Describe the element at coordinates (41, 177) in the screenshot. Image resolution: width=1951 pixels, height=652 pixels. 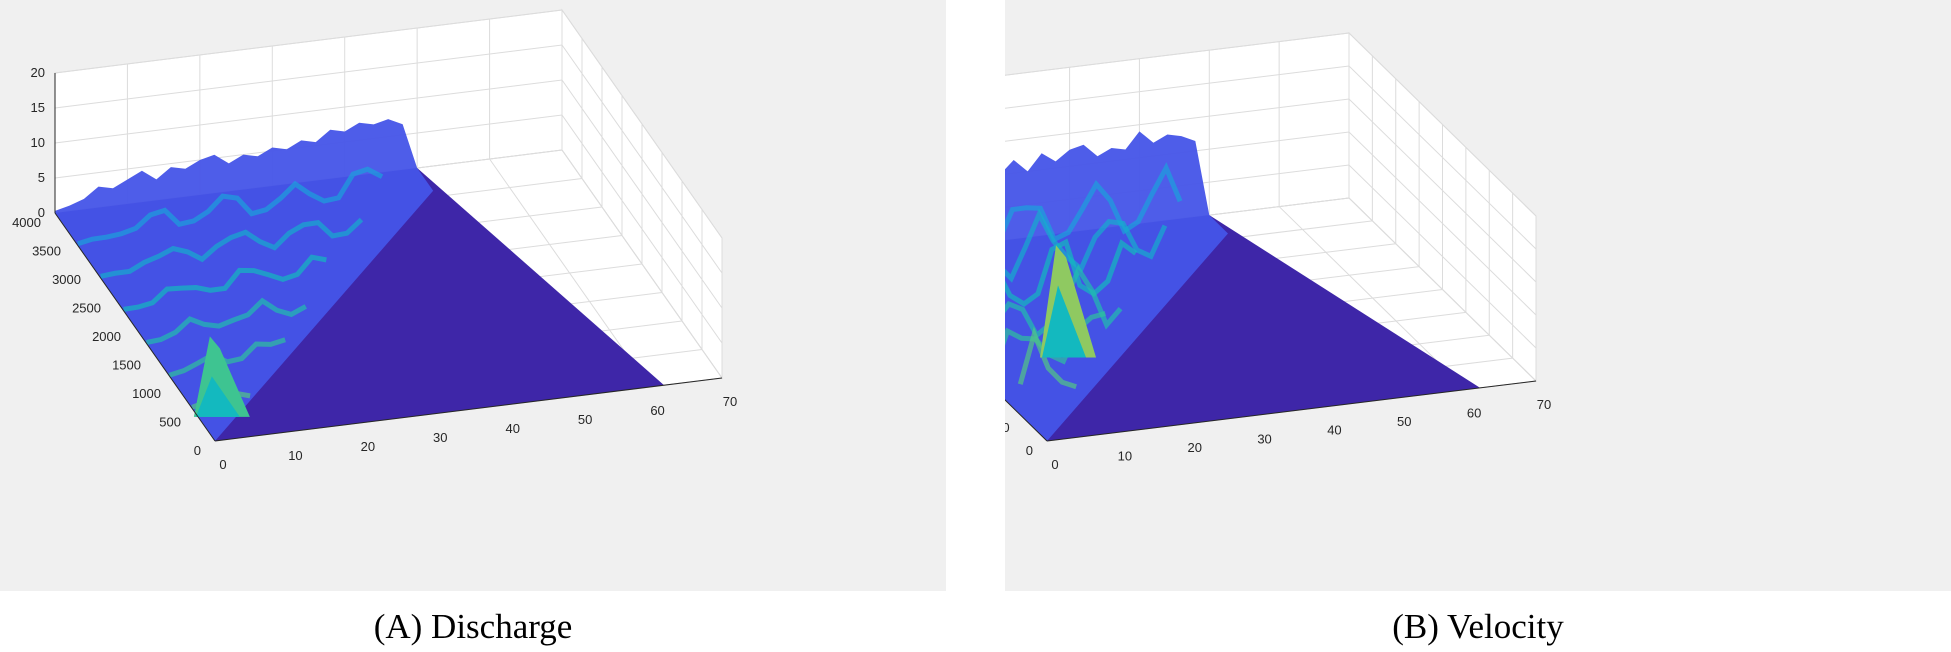
I see `z-tick-label: 5` at that location.